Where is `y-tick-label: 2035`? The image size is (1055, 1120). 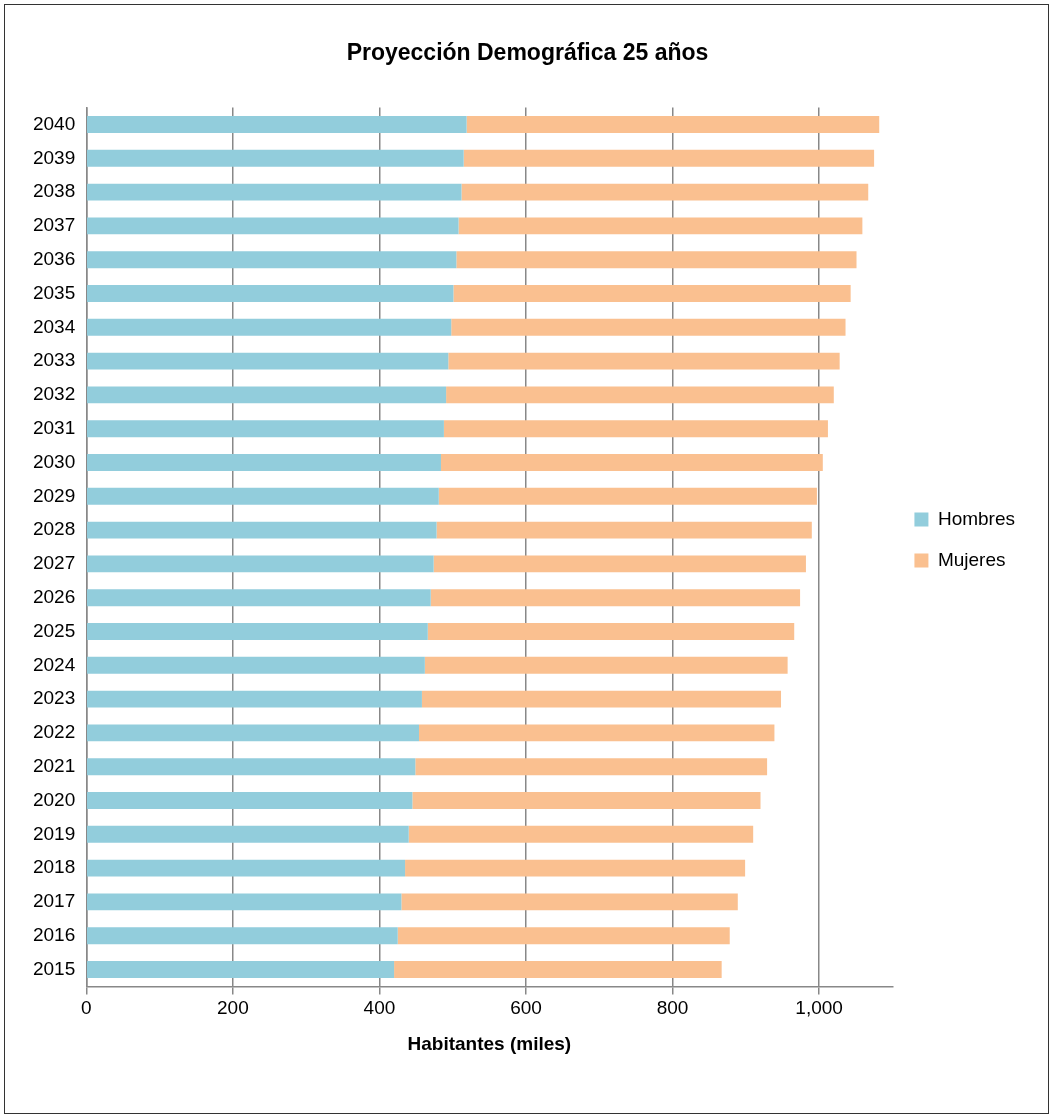 y-tick-label: 2035 is located at coordinates (54, 292).